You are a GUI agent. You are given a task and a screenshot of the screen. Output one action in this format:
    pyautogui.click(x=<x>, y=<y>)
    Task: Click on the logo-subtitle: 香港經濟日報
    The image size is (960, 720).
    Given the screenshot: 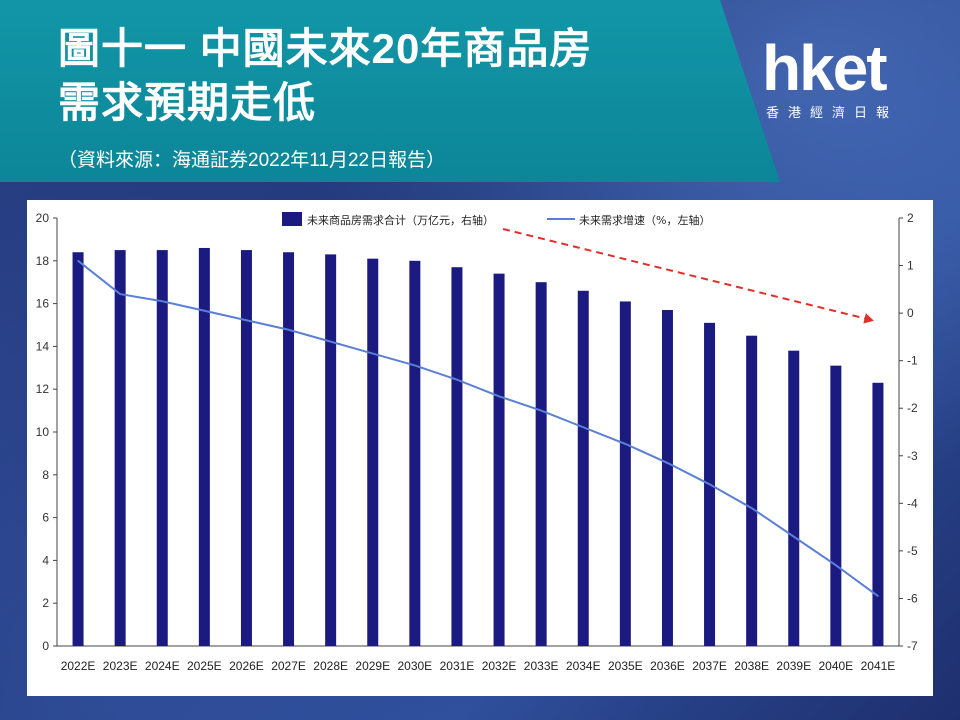 What is the action you would take?
    pyautogui.click(x=832, y=112)
    